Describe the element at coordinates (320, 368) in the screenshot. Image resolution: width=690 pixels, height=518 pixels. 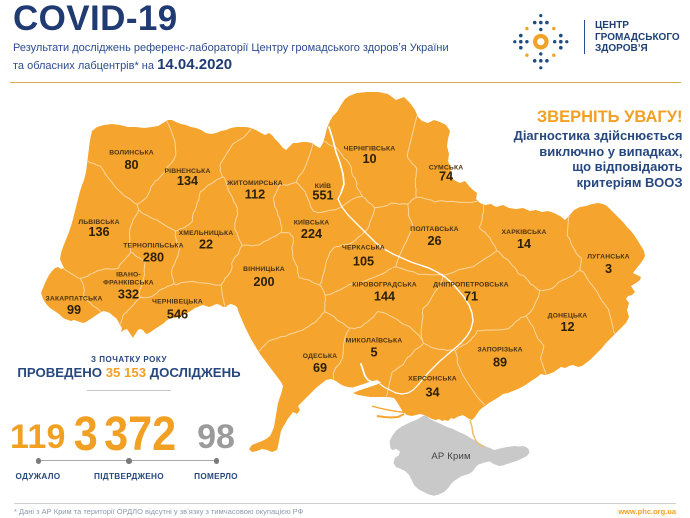
I see `svg-text: 69` at that location.